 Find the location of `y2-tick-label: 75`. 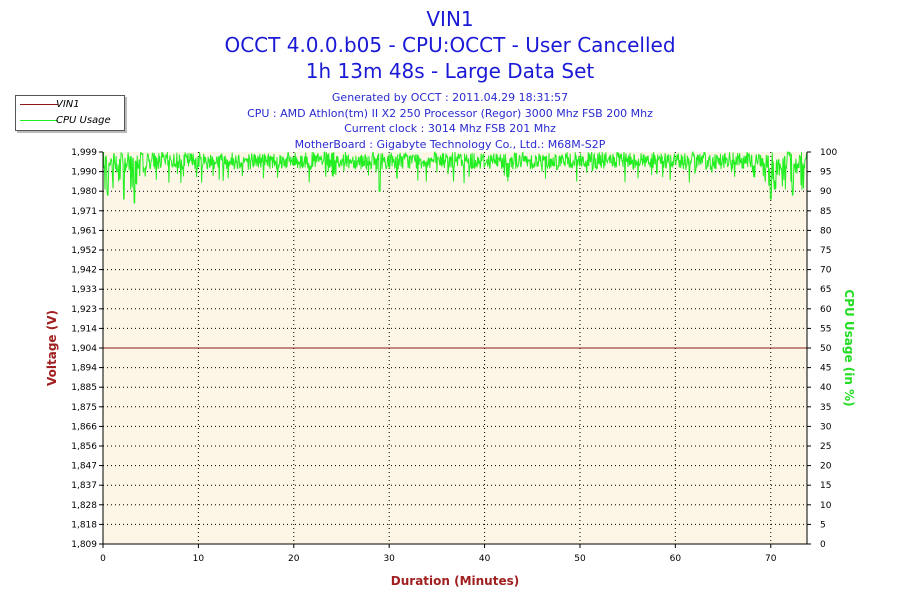

y2-tick-label: 75 is located at coordinates (825, 251).